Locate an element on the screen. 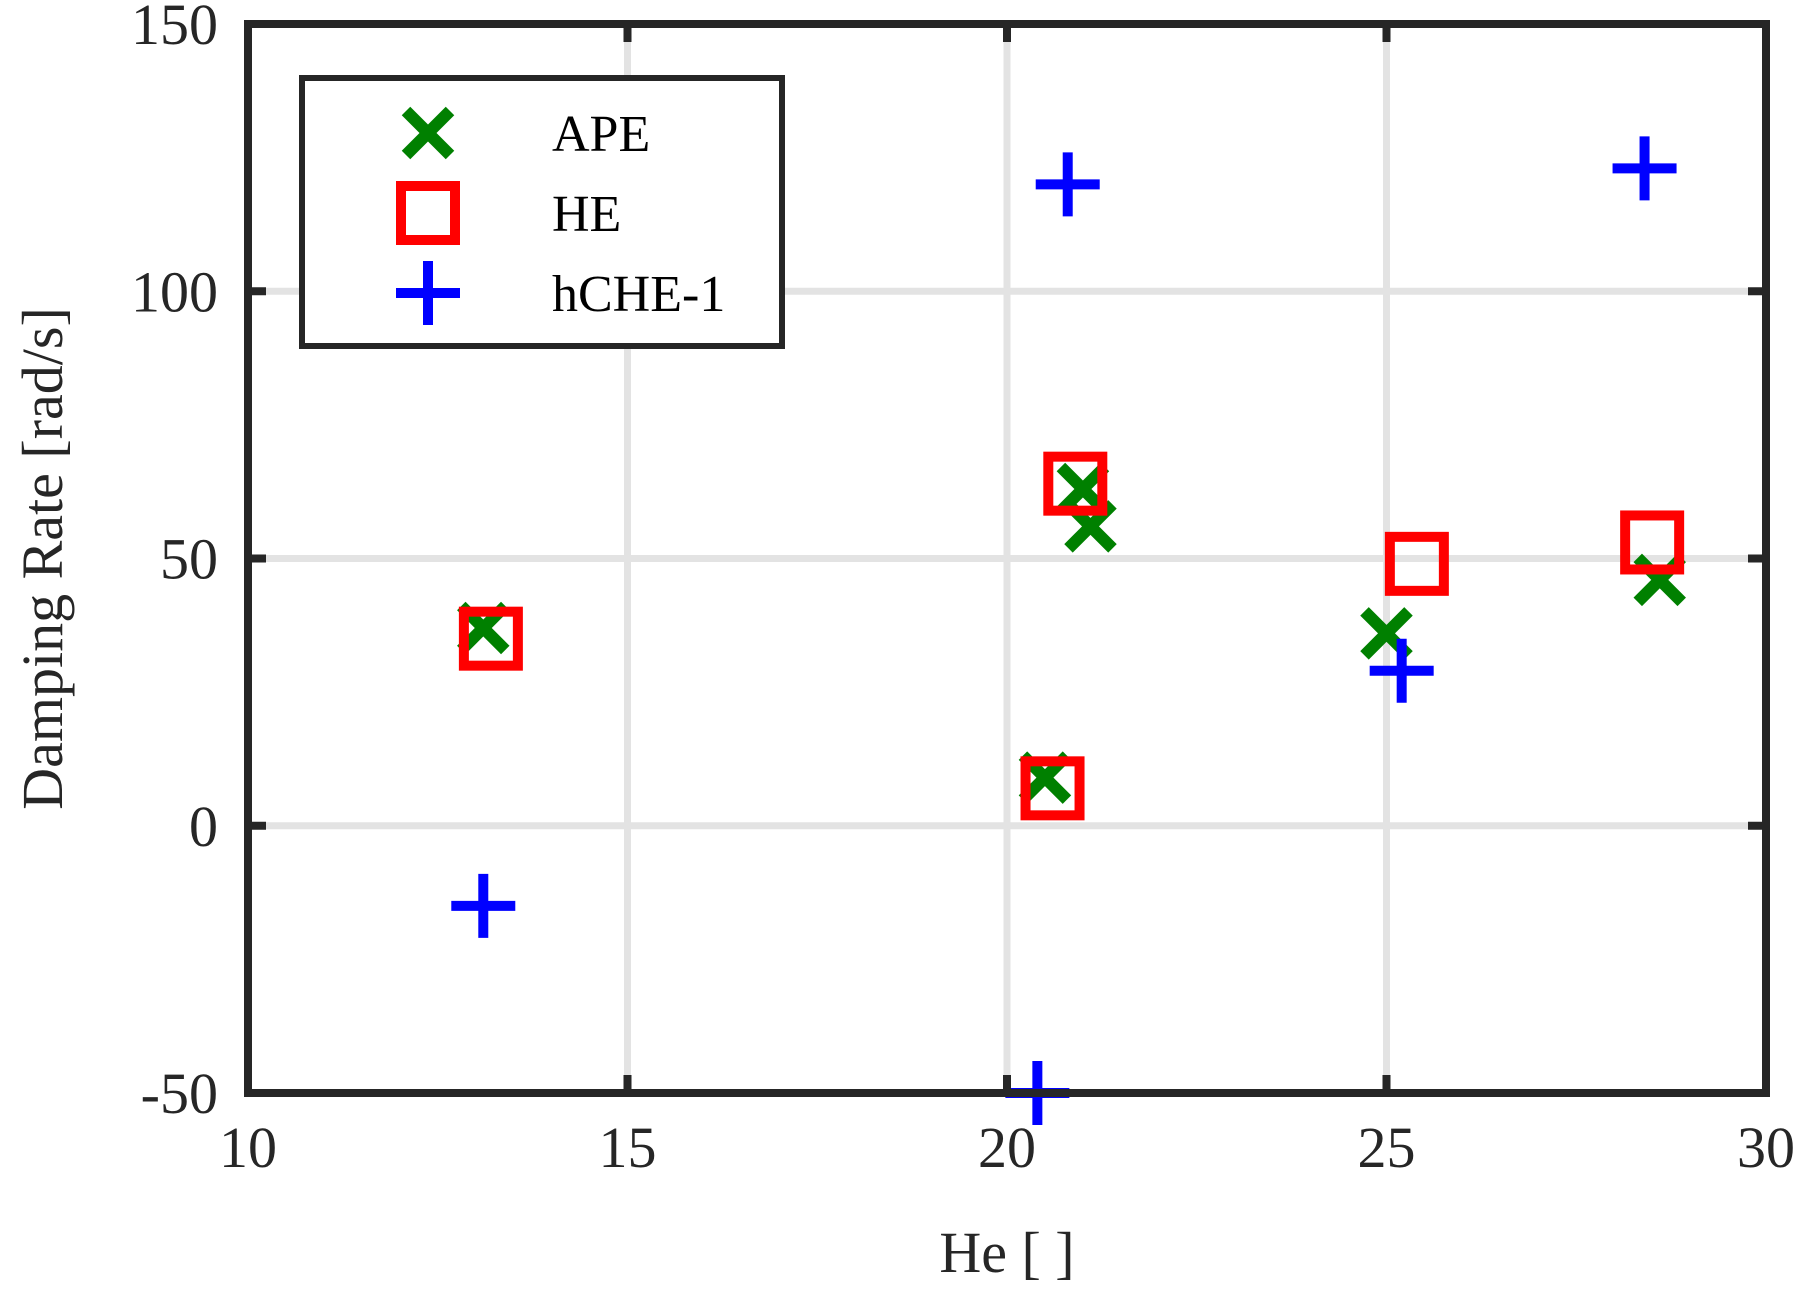 This screenshot has width=1800, height=1295. y-tick-label: 100 is located at coordinates (174, 291).